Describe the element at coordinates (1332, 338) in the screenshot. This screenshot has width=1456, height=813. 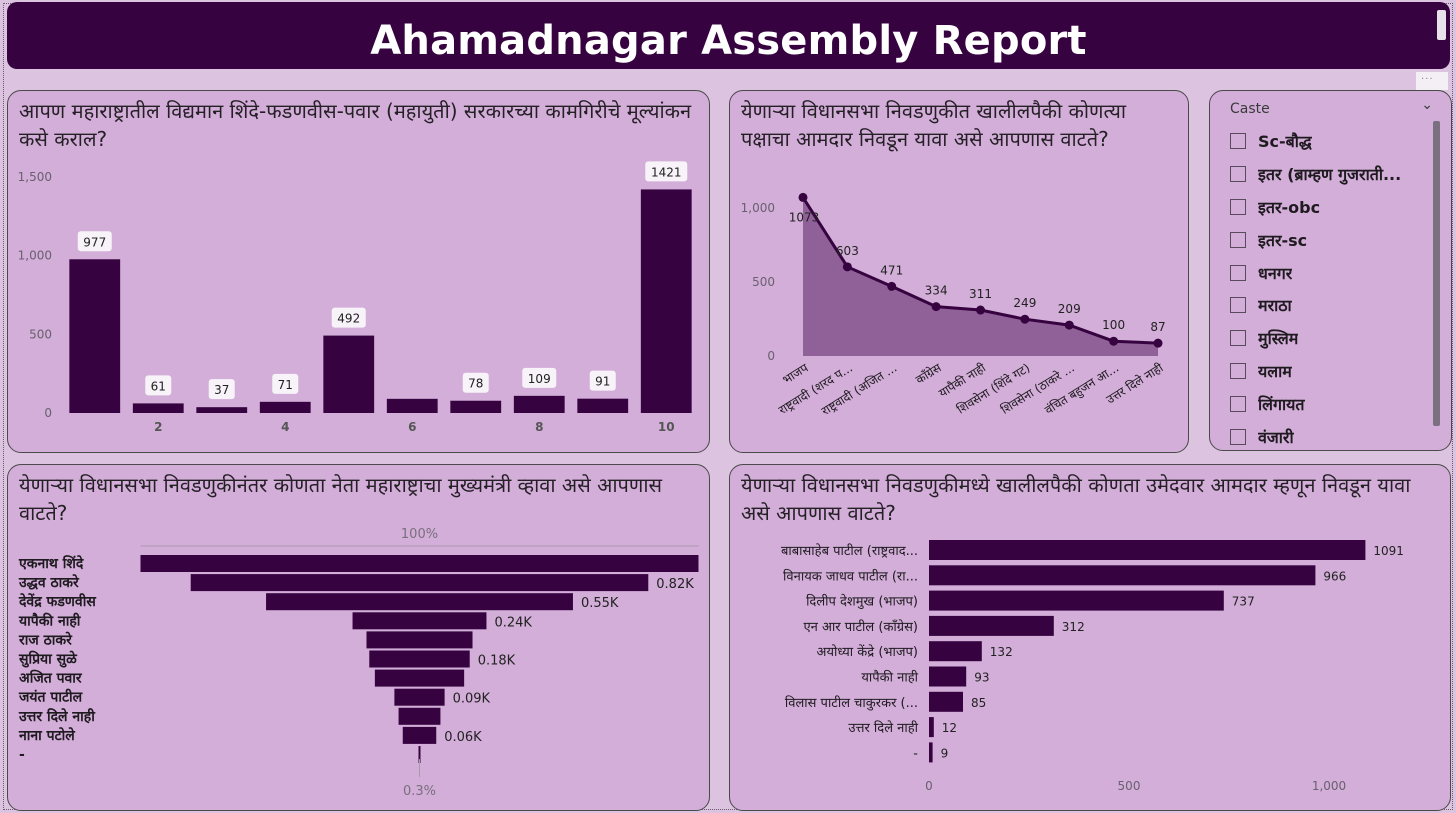
I see `slicer-item: मुस्लिम` at that location.